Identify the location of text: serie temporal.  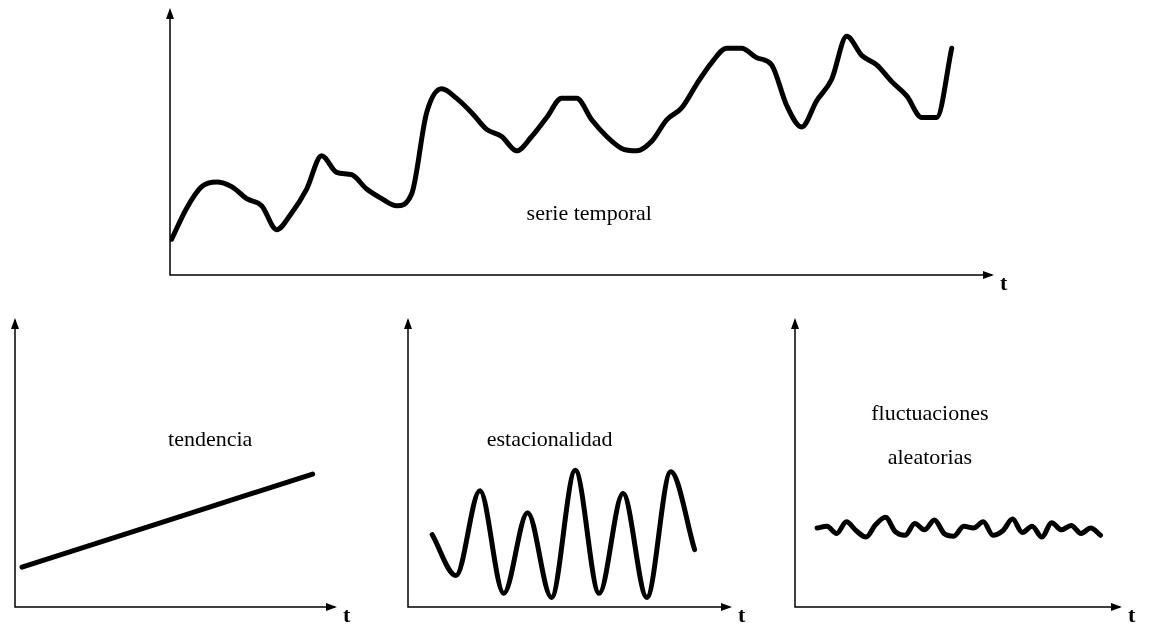
(589, 212).